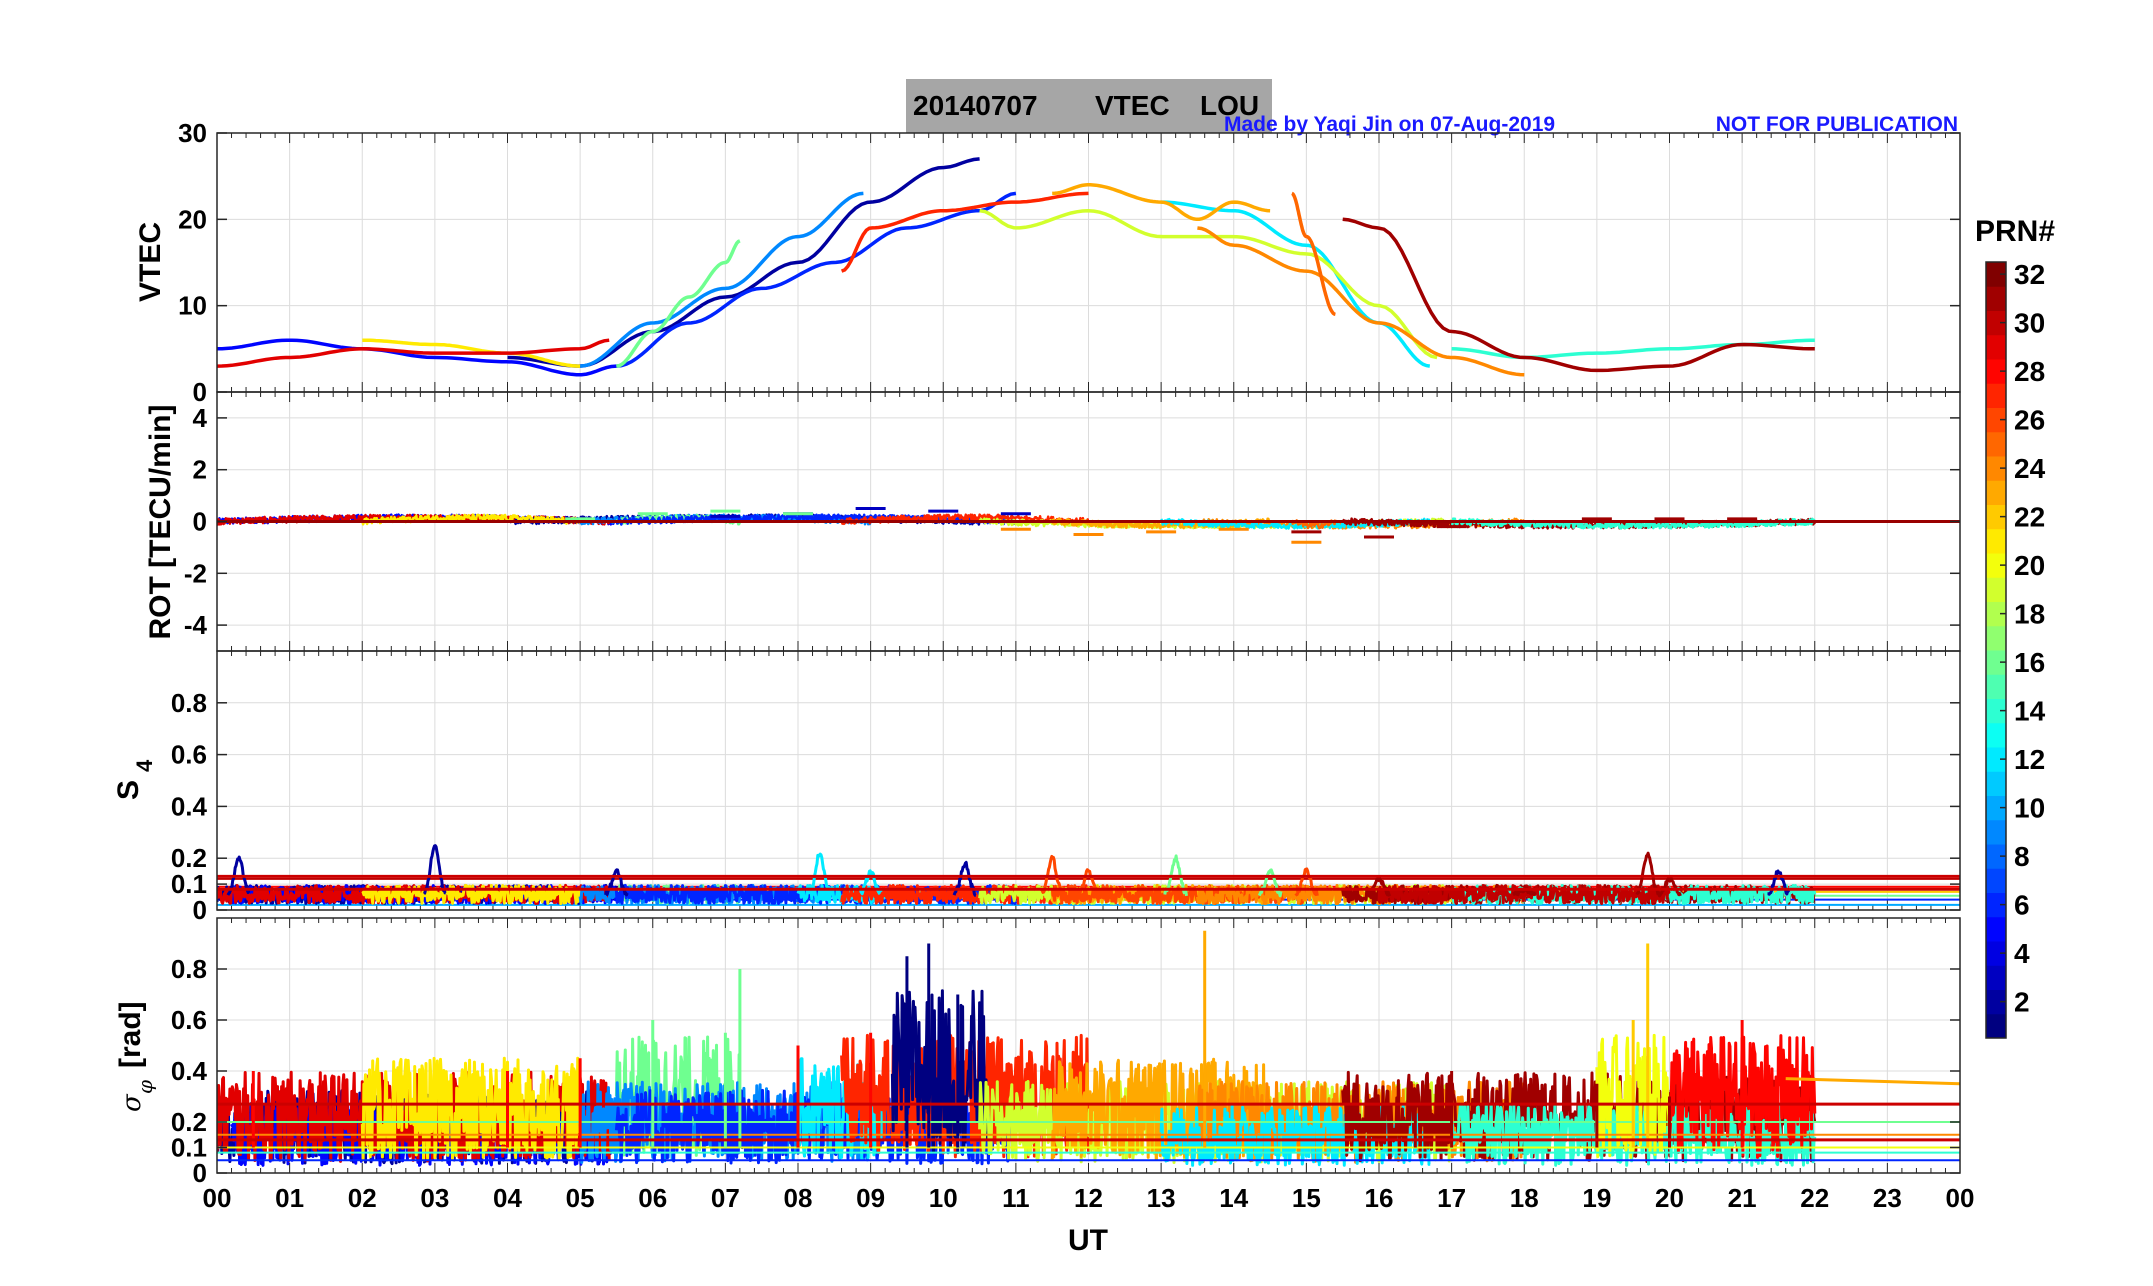 The image size is (2153, 1286). I want to click on colorbar-tick-label: 20, so click(2029, 565).